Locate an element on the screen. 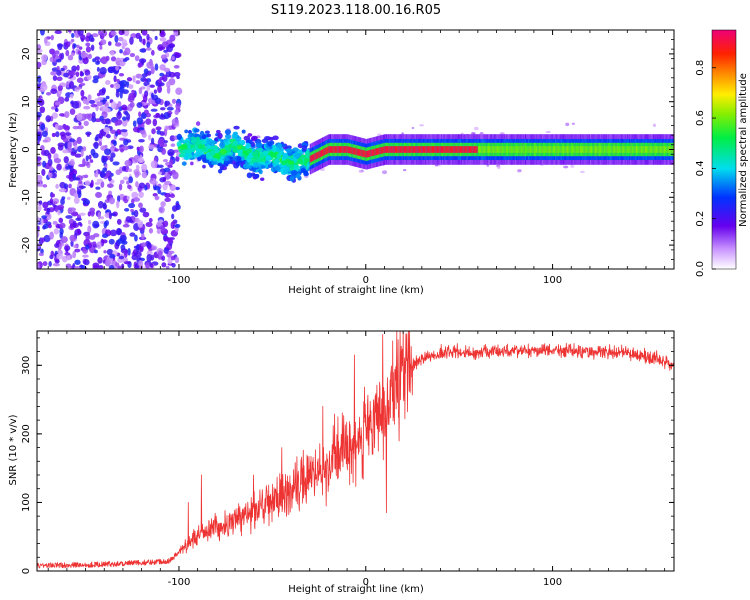 The image size is (750, 600). snr-x-label: Height of straight line (km) is located at coordinates (356, 589).